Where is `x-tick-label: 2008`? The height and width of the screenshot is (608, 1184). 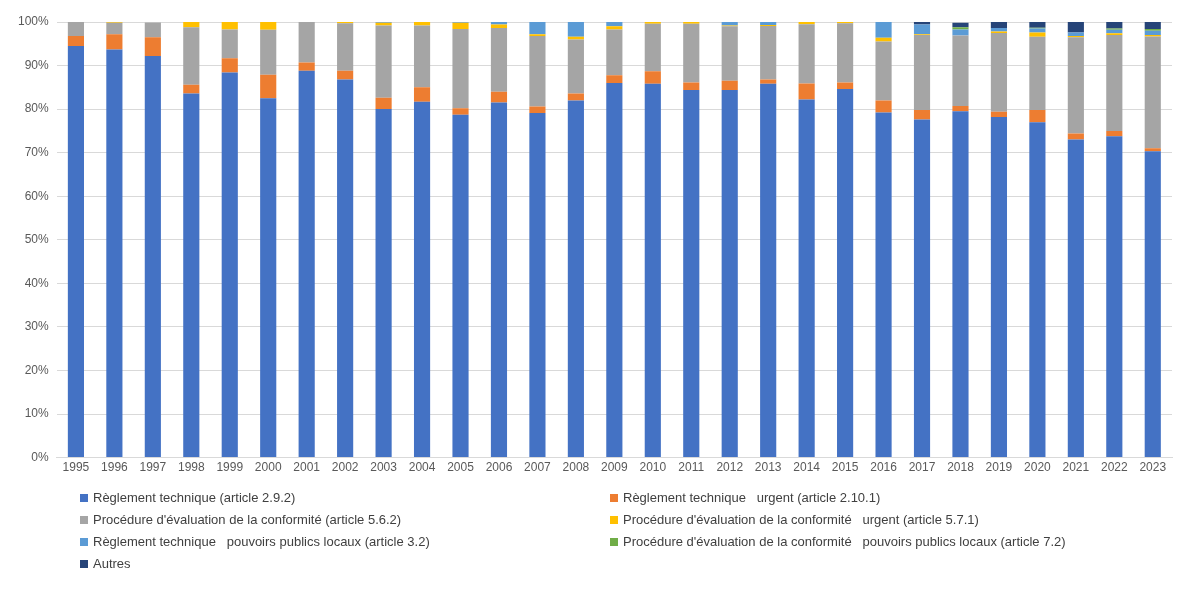
x-tick-label: 2008 is located at coordinates (576, 467).